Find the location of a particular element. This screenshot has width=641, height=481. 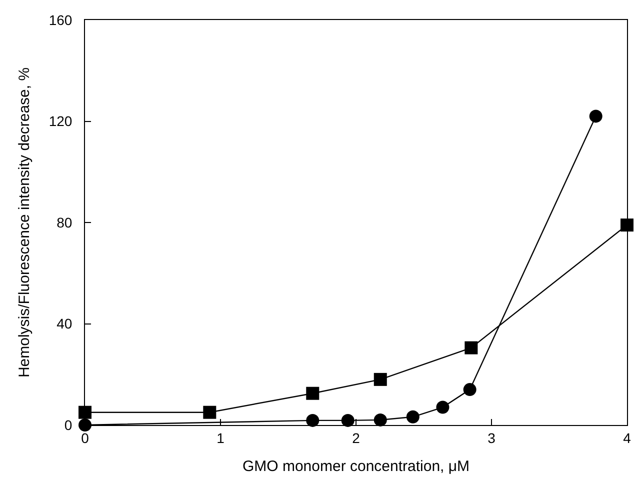

y-tick-label: 160 is located at coordinates (60, 20).